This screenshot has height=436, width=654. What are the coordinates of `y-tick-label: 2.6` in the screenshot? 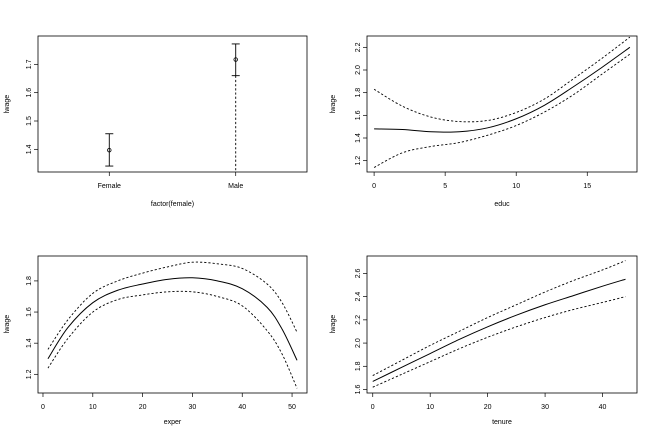 It's located at (358, 273).